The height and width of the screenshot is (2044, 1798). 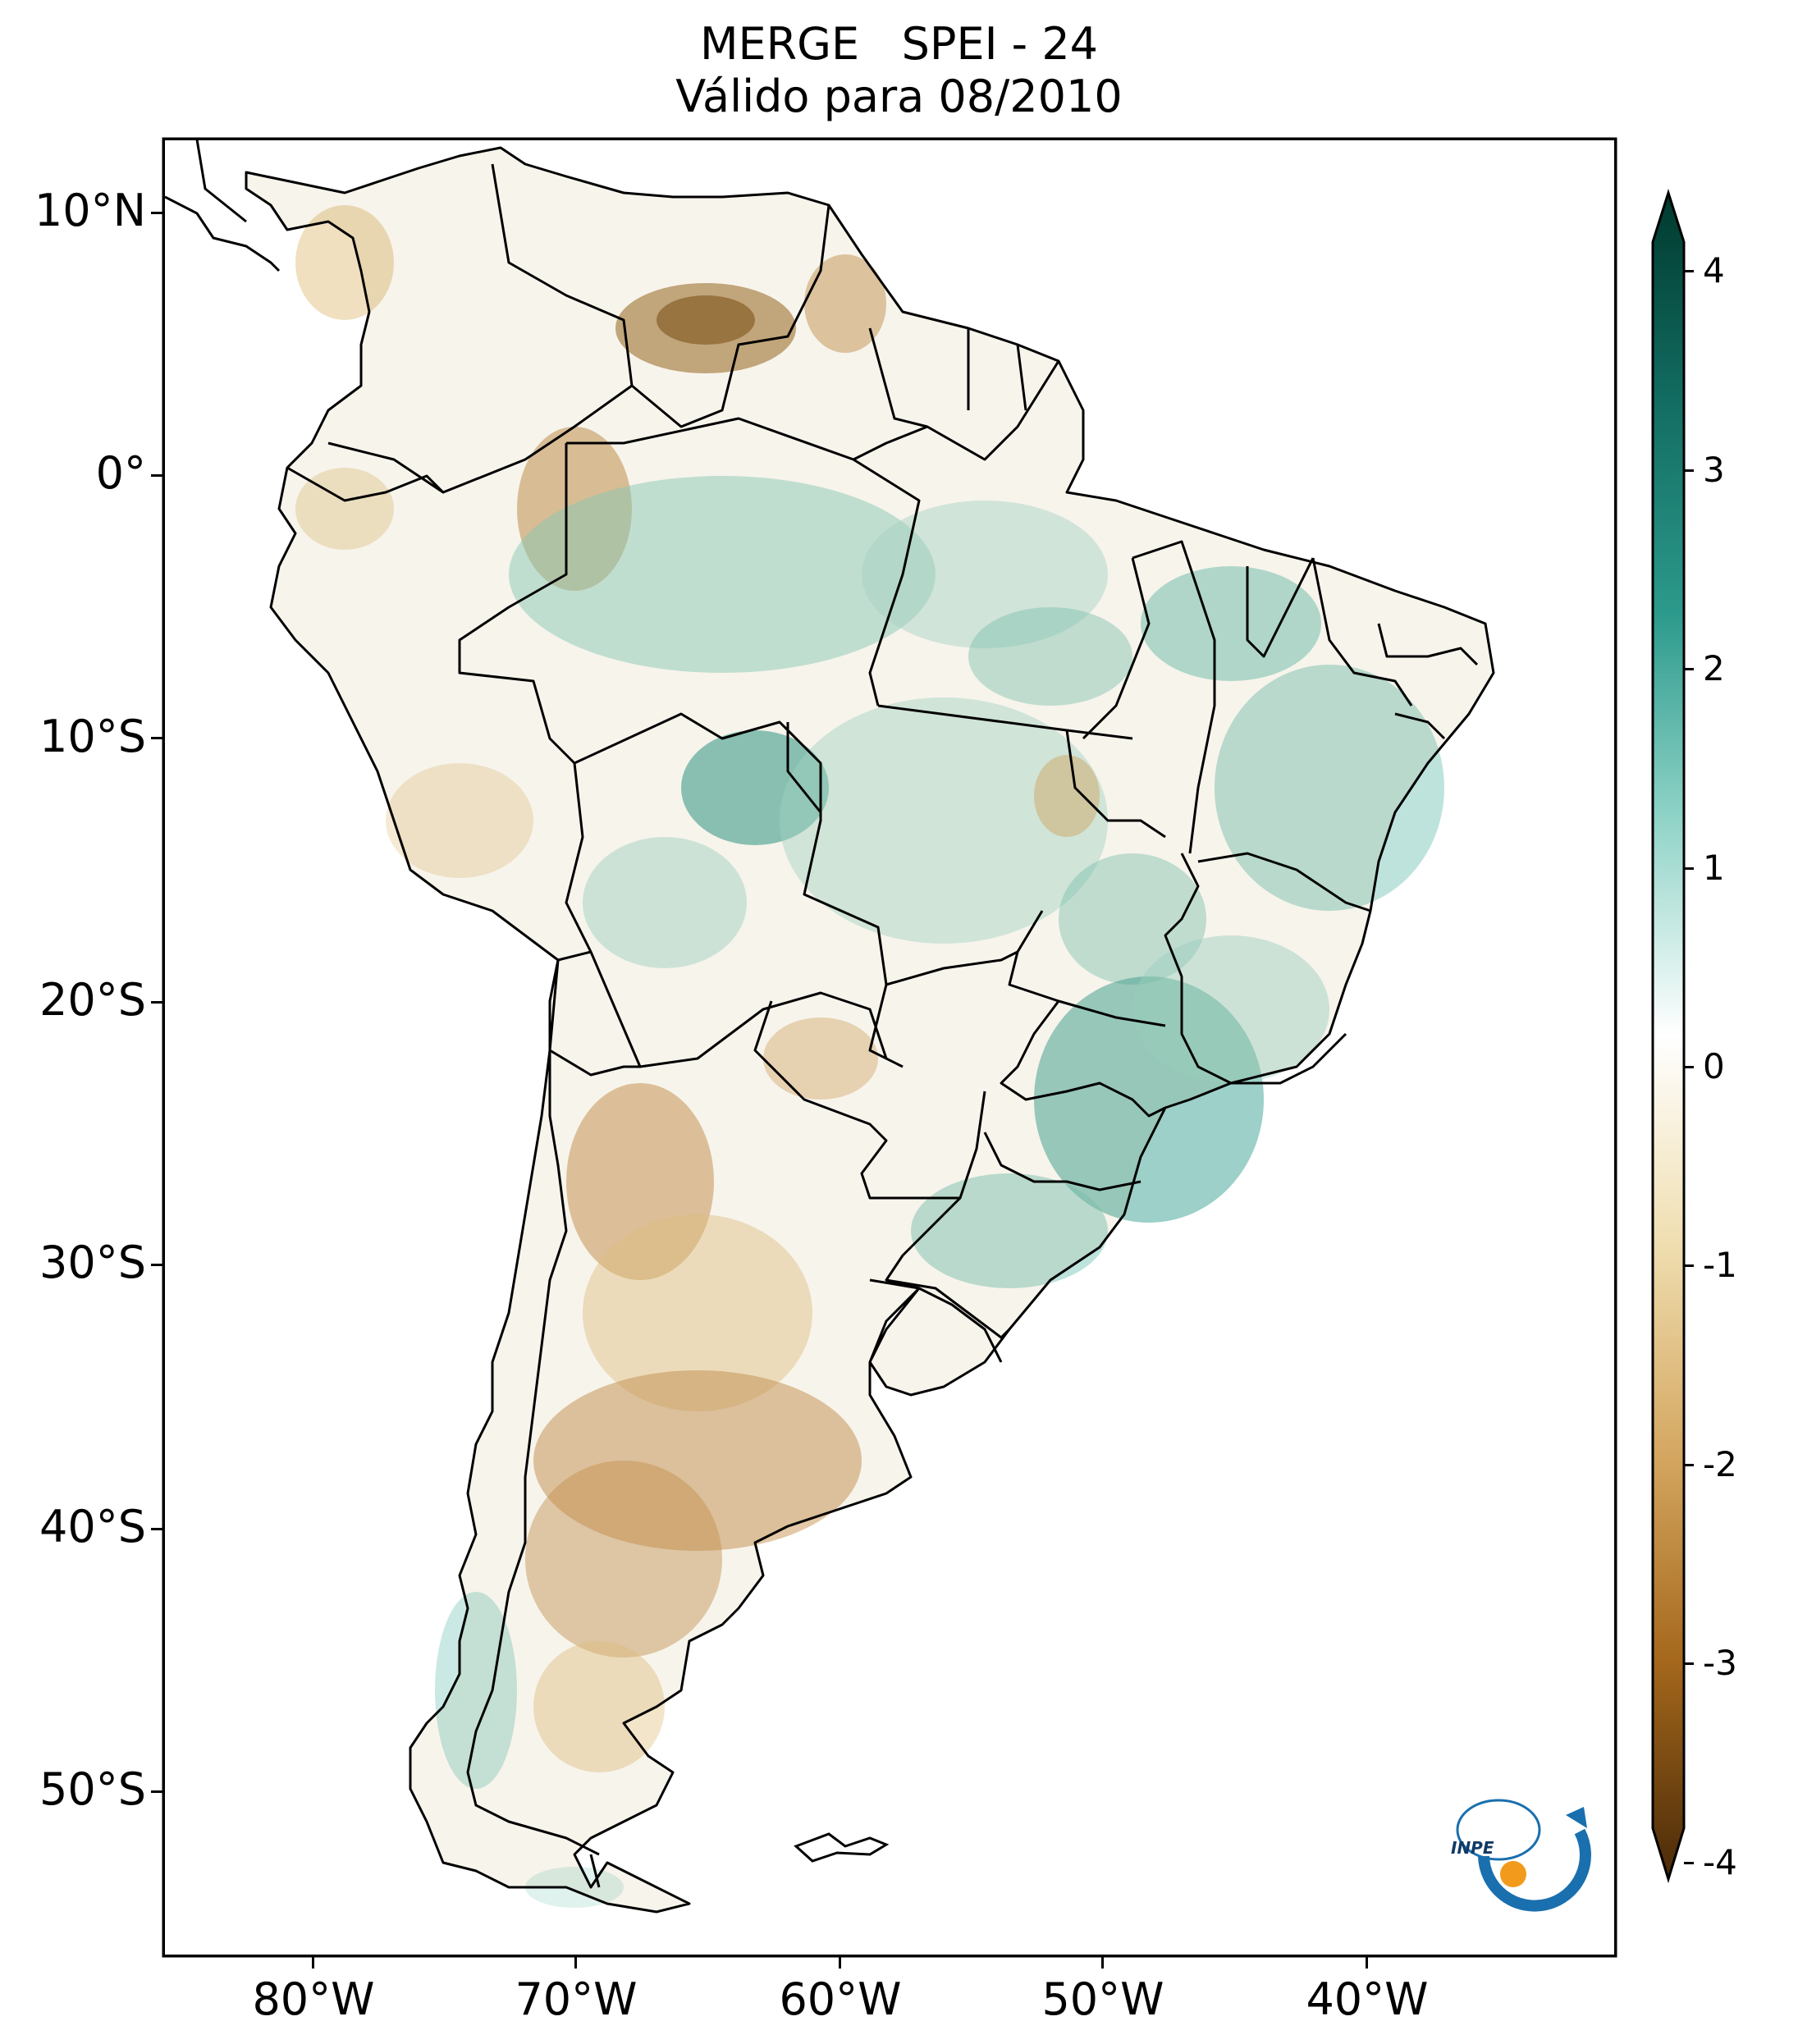 I want to click on falklands, so click(x=842, y=1847).